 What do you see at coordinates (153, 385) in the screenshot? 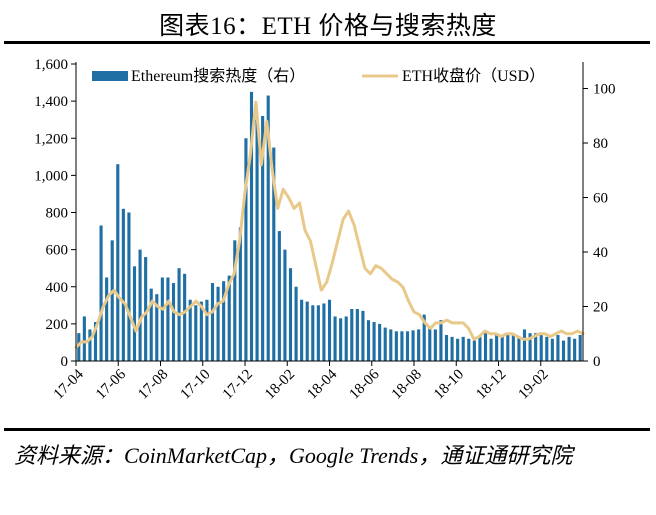
I see `x-tick-label: 17-08` at bounding box center [153, 385].